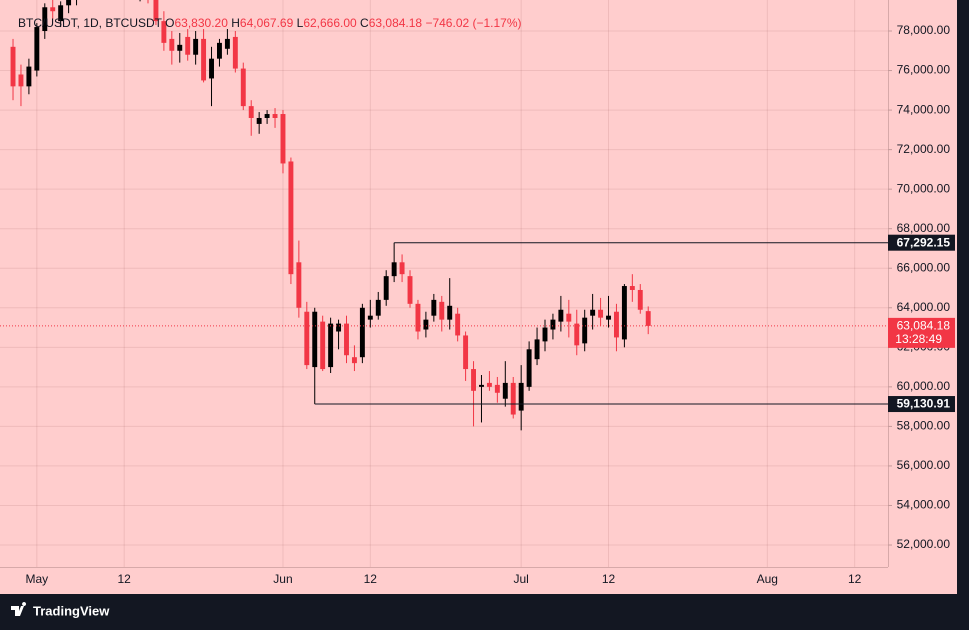 This screenshot has height=630, width=969. Describe the element at coordinates (37, 579) in the screenshot. I see `x-tick-label: May` at that location.